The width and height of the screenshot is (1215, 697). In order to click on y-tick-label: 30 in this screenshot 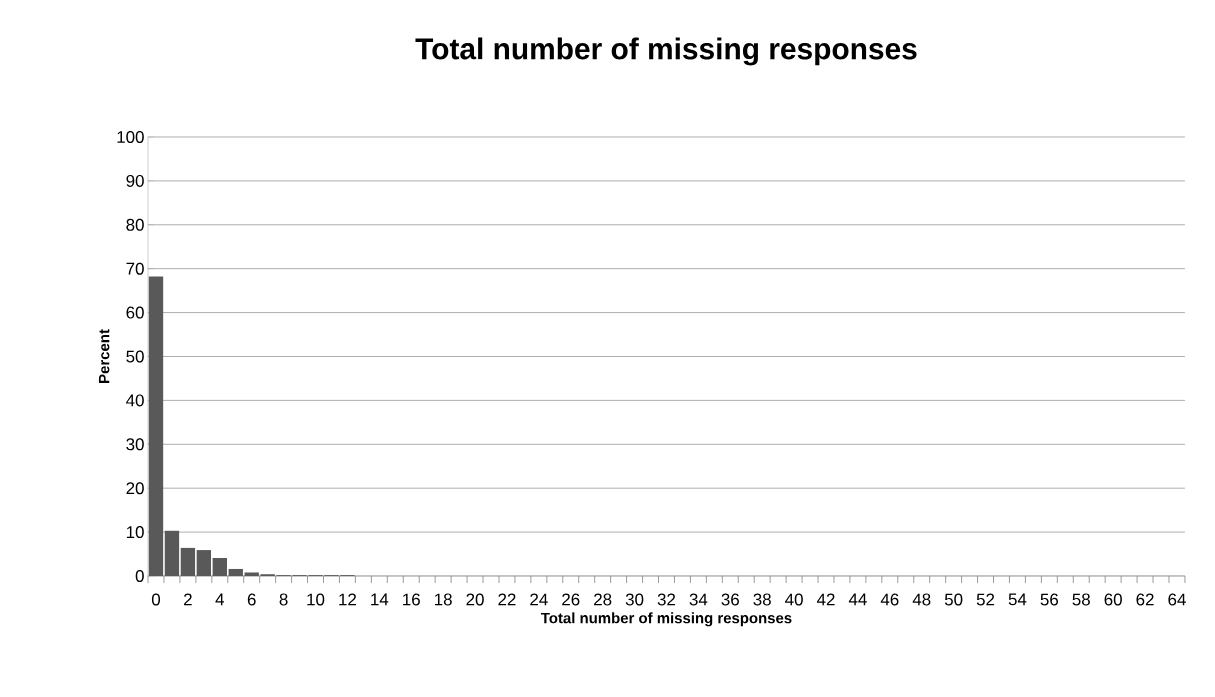, I will do `click(135, 444)`.